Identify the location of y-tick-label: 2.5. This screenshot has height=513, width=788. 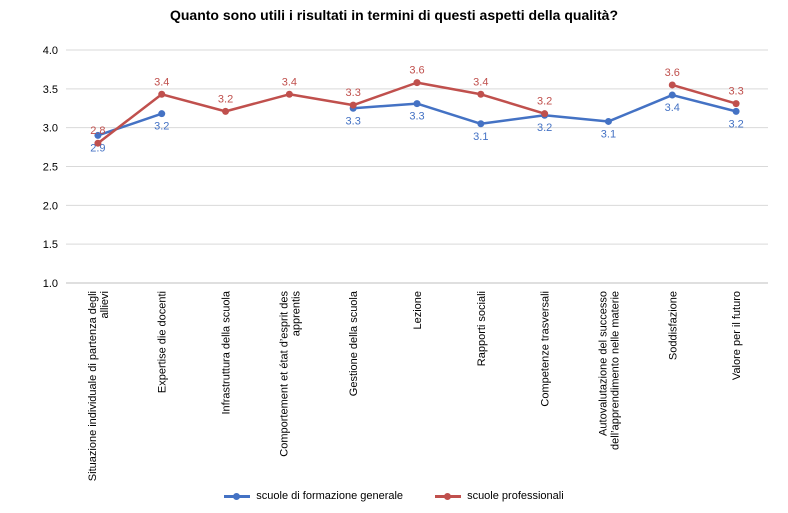
(50, 168).